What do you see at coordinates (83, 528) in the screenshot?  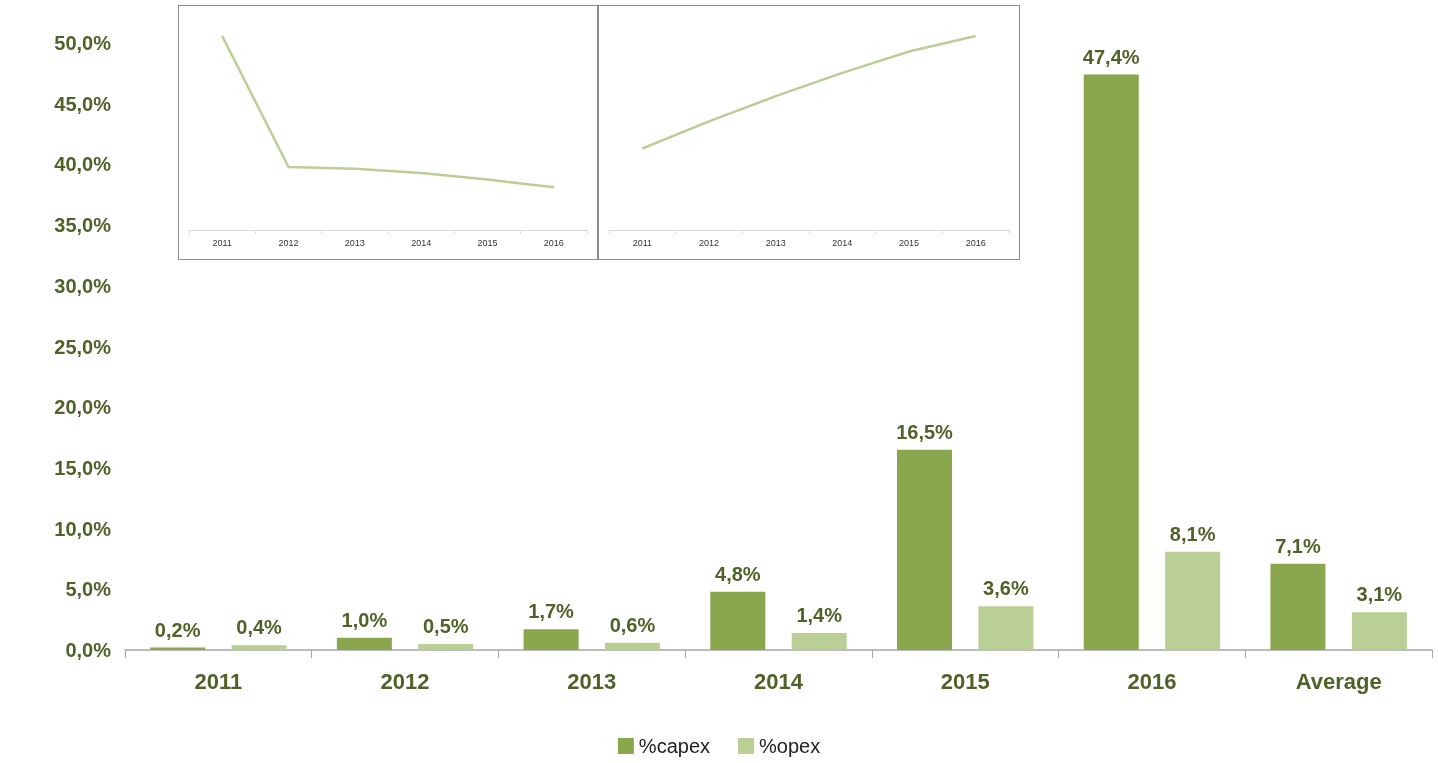 I see `y-tick-label: 10,0%` at bounding box center [83, 528].